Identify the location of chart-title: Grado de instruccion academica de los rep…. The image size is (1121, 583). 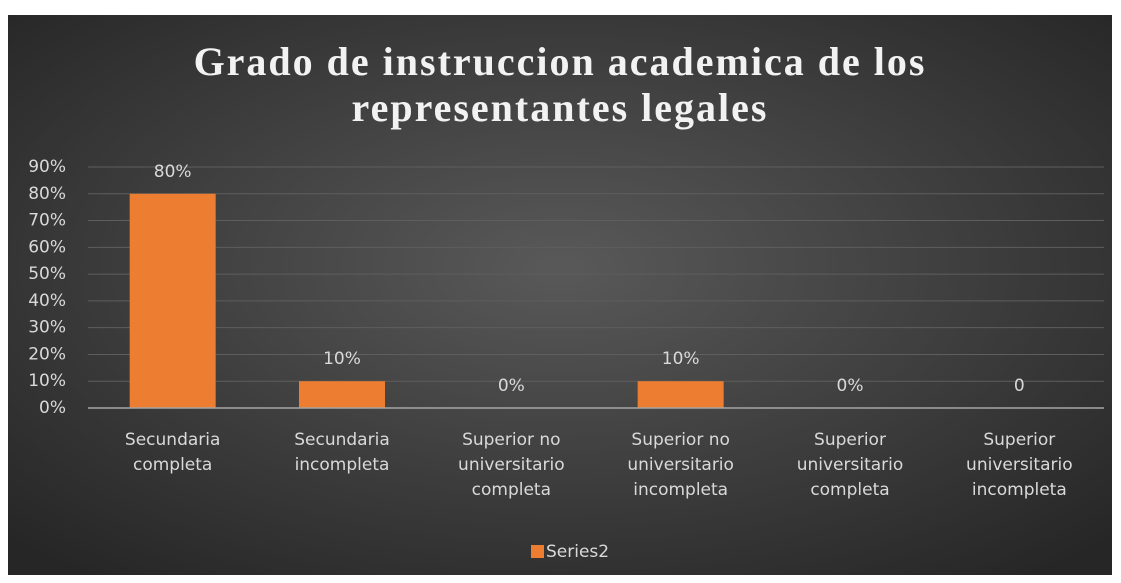
(560, 84).